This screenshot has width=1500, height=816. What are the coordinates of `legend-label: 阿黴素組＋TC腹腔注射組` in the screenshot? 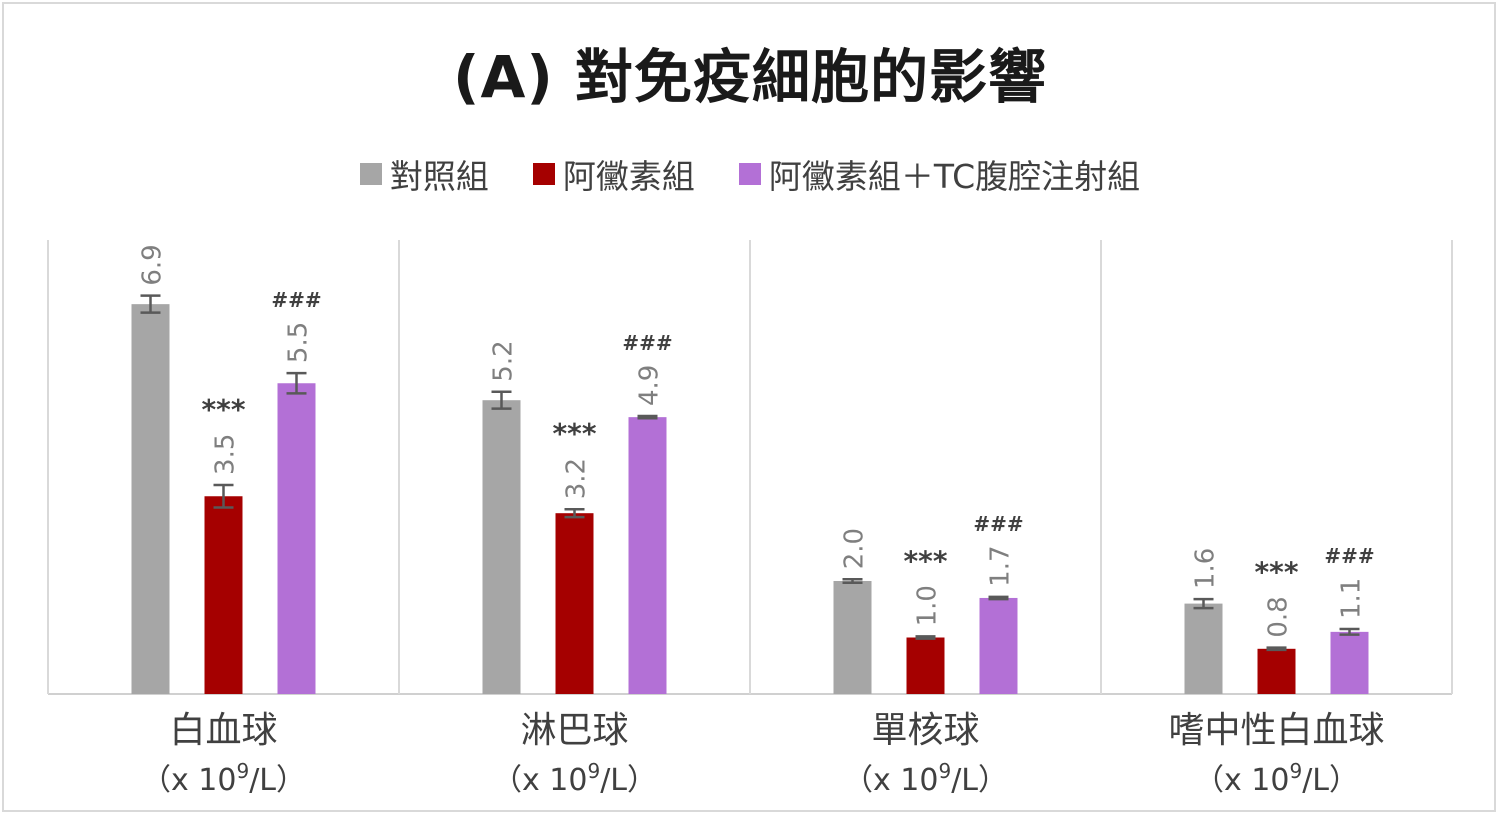 It's located at (954, 176).